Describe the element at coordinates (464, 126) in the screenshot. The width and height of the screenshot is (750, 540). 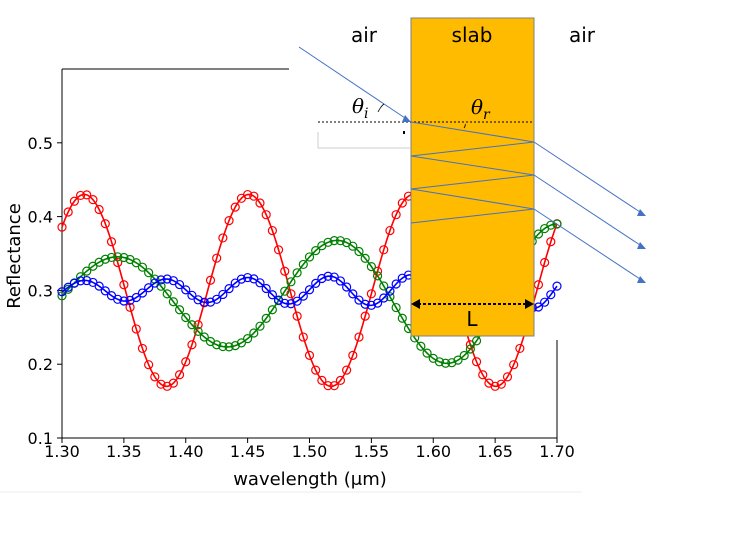
I see `angle-reflected-arc` at that location.